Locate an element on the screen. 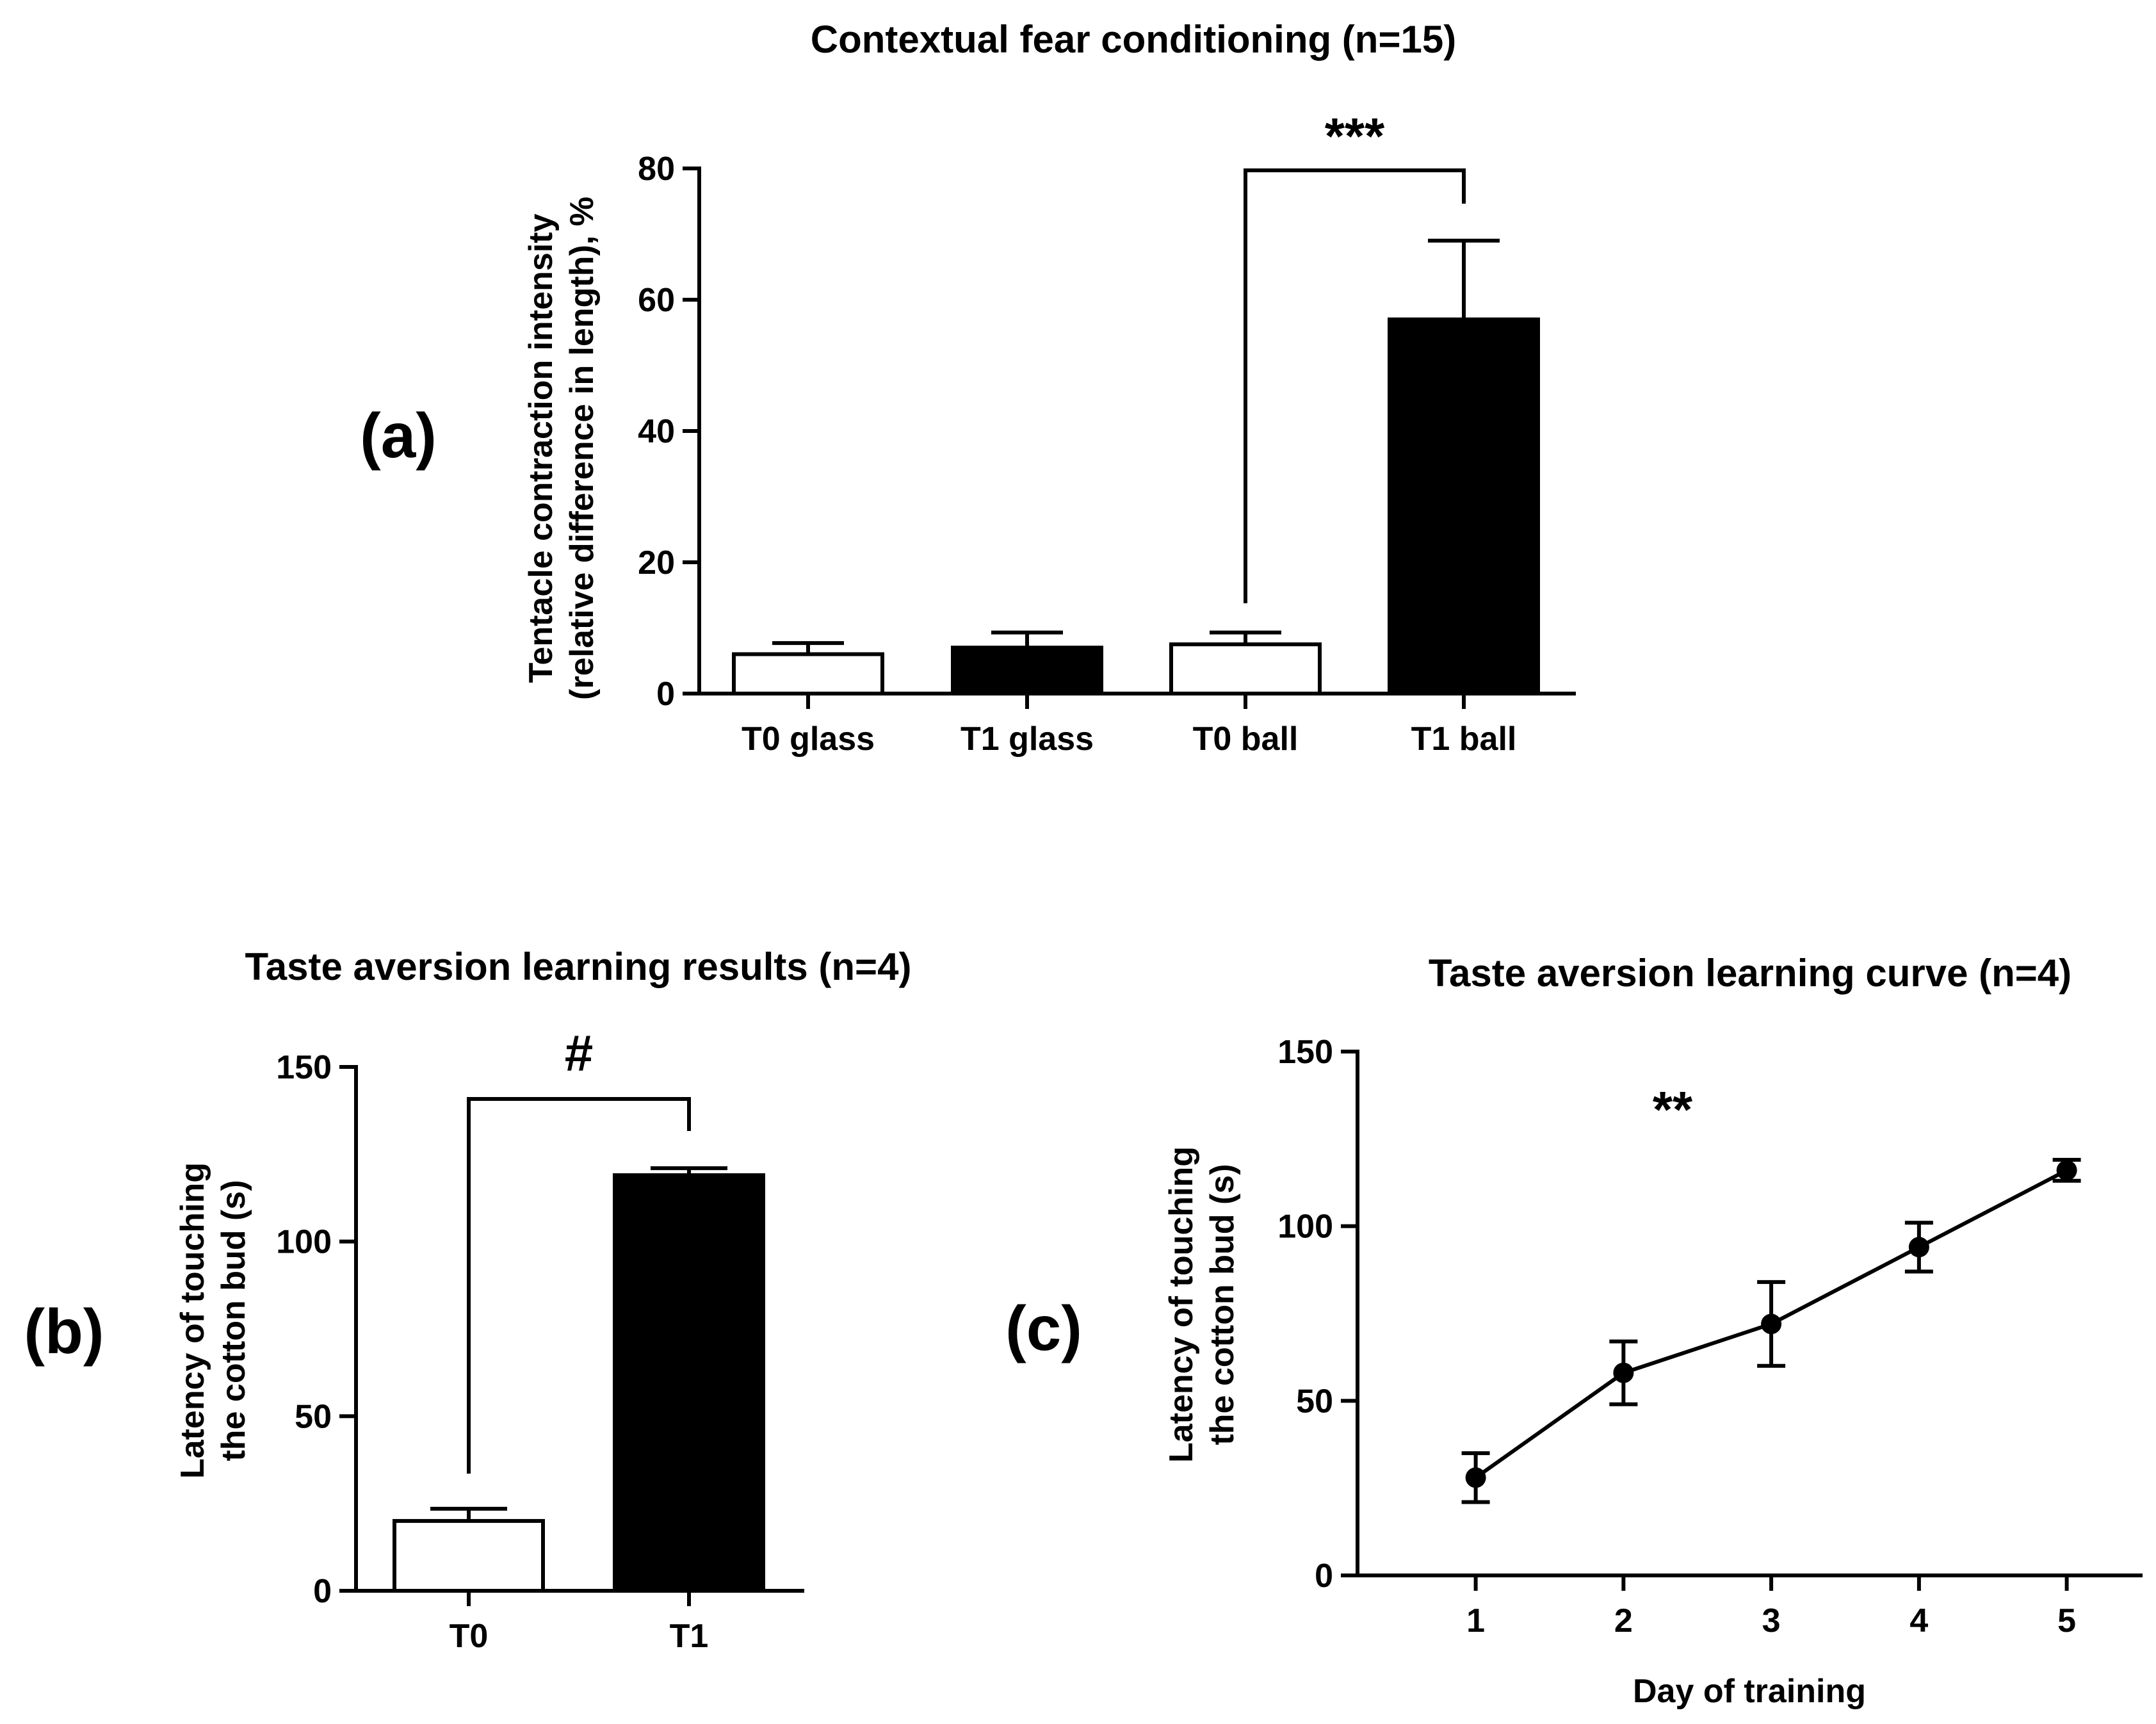  panel-b-title: Taste aversion learning results (n=4) is located at coordinates (579, 966).